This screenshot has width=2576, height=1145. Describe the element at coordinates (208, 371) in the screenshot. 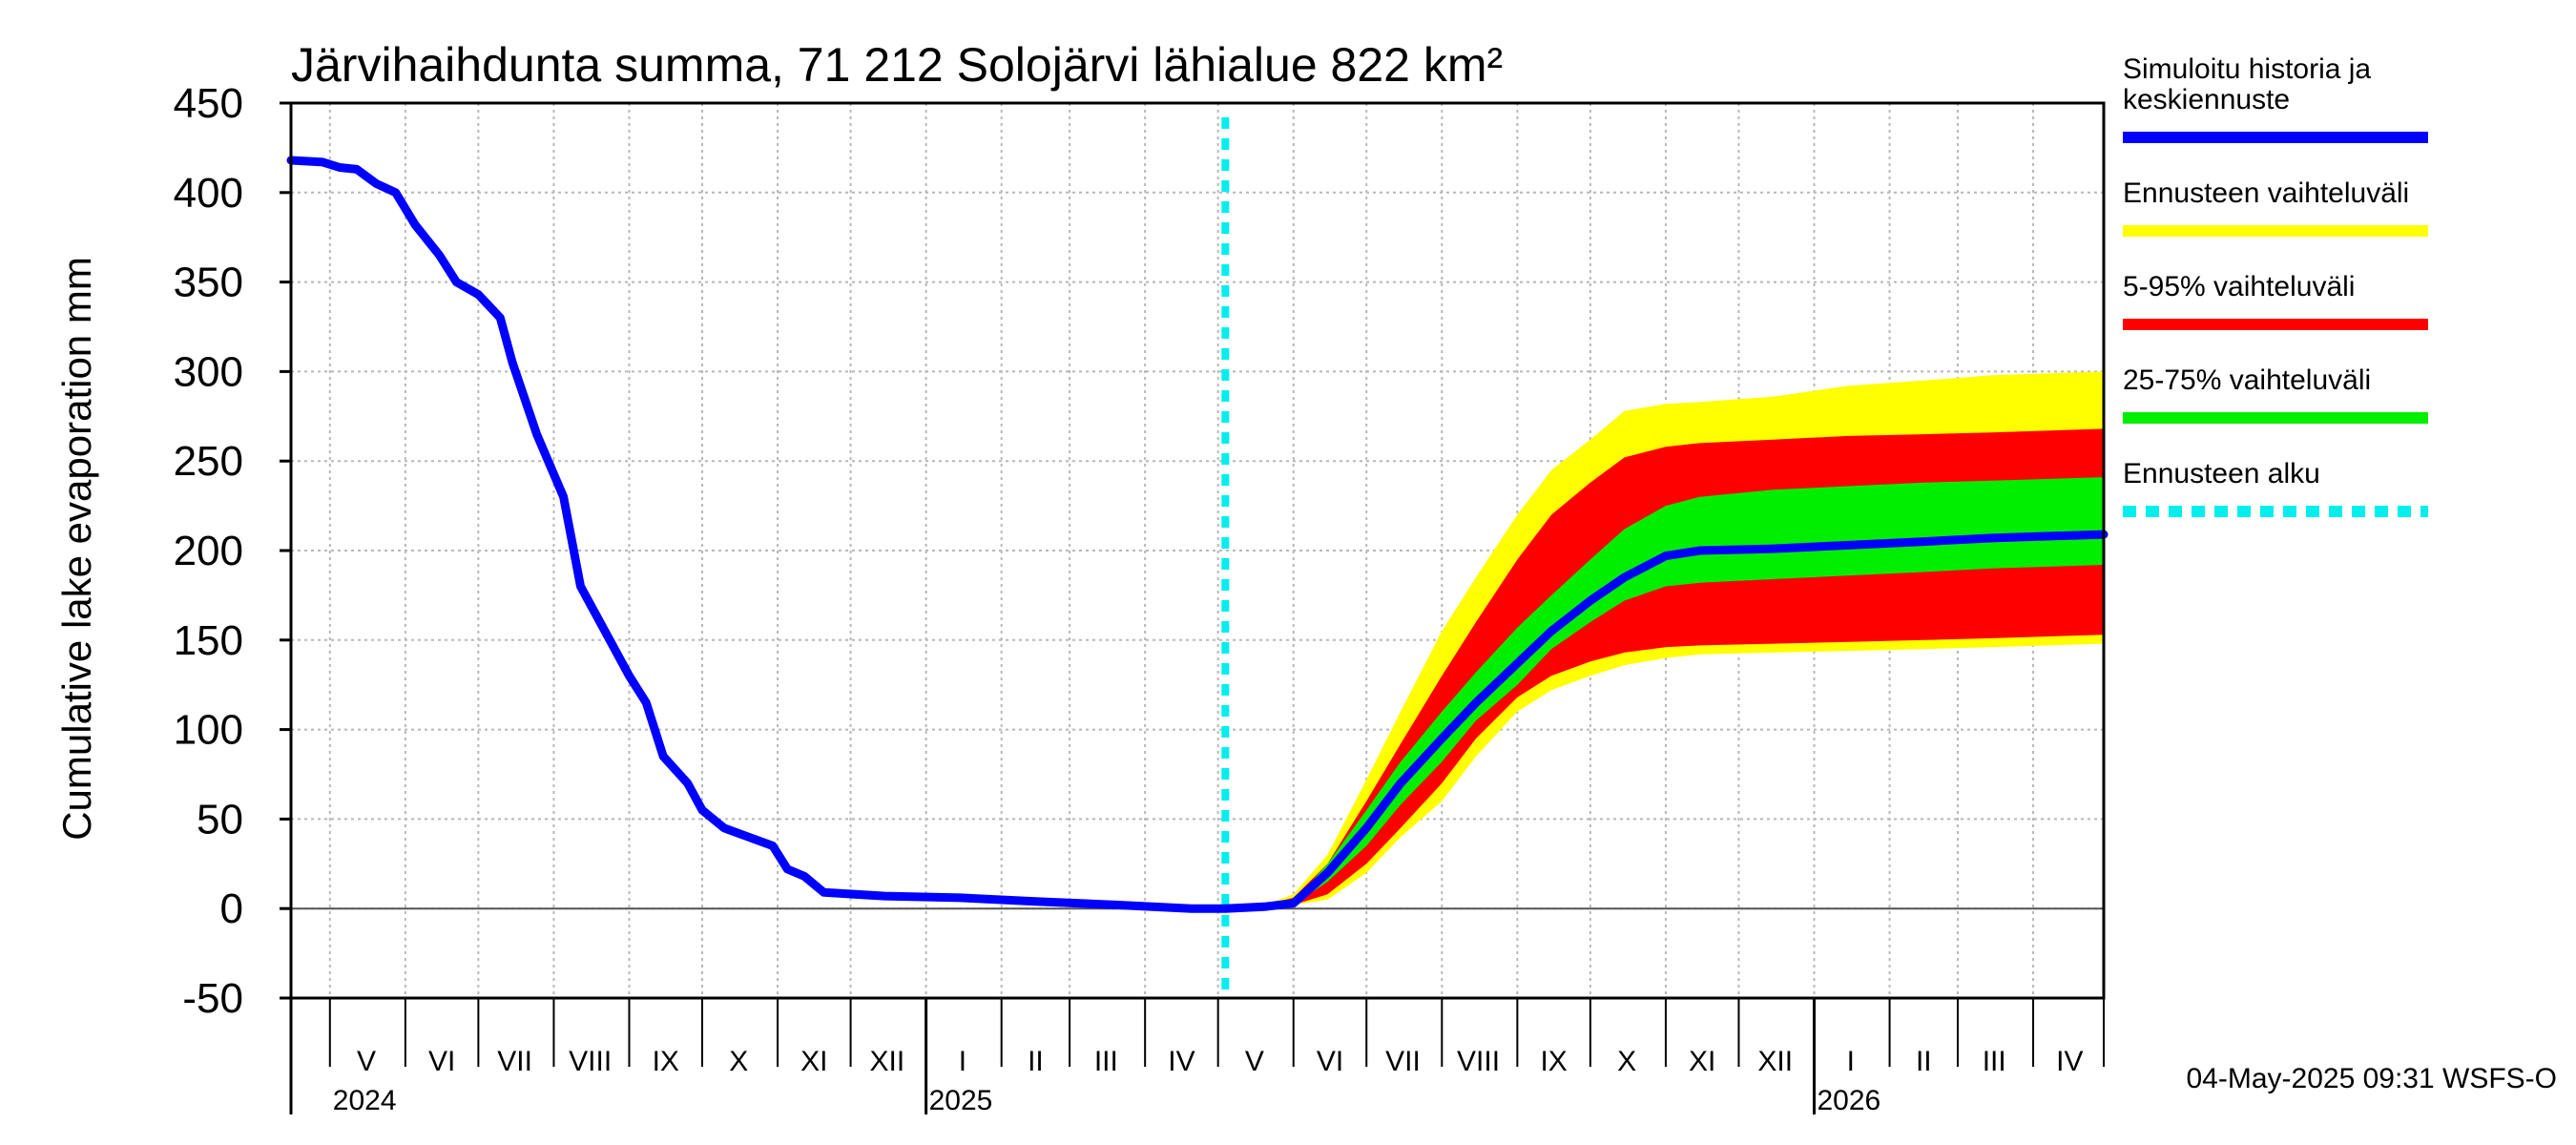

I see `y-tick-label: 300` at that location.